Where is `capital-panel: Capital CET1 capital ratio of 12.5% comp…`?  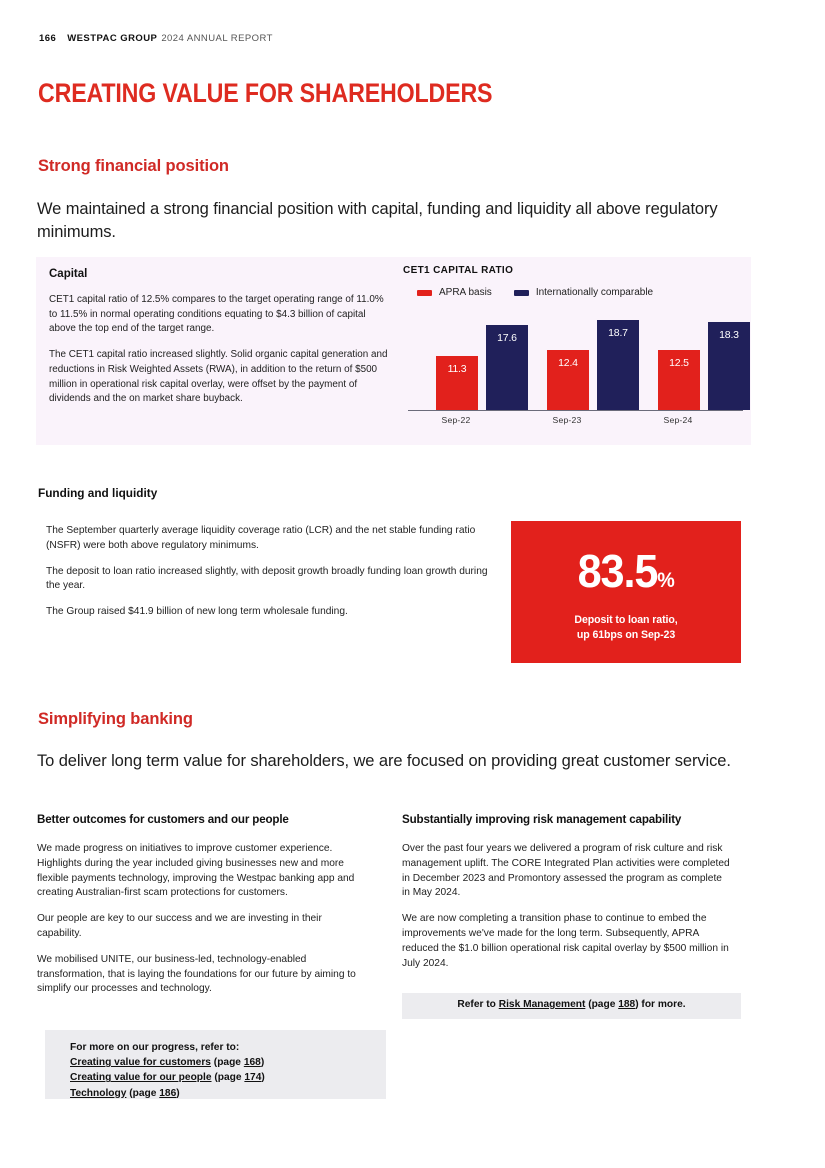 capital-panel: Capital CET1 capital ratio of 12.5% comp… is located at coordinates (393, 351).